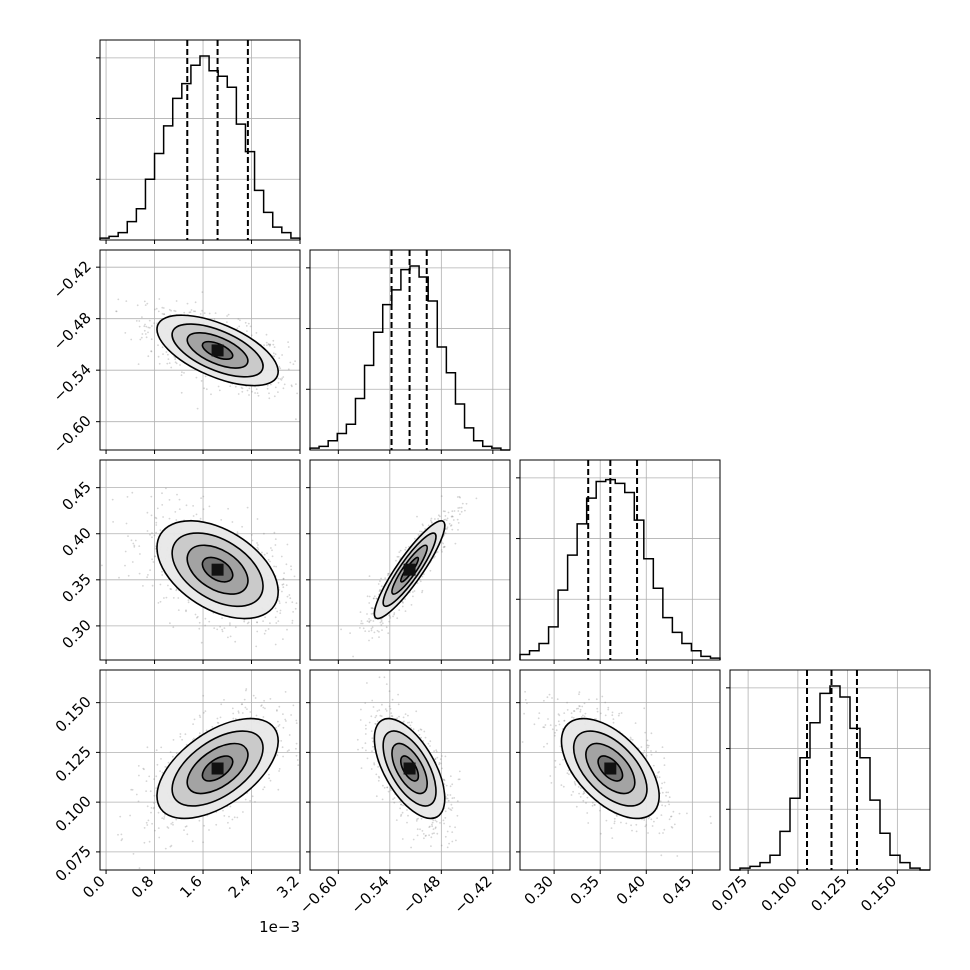 The height and width of the screenshot is (970, 970). Describe the element at coordinates (779, 893) in the screenshot. I see `x-tick-label: 0.100` at that location.